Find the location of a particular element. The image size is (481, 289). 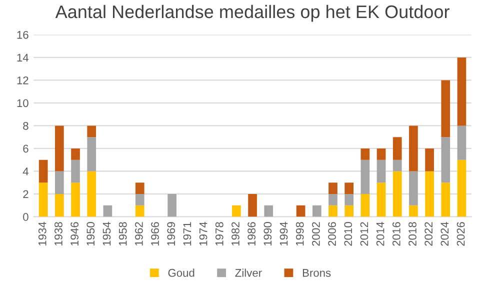

x-tick-label: 1934 is located at coordinates (42, 234).